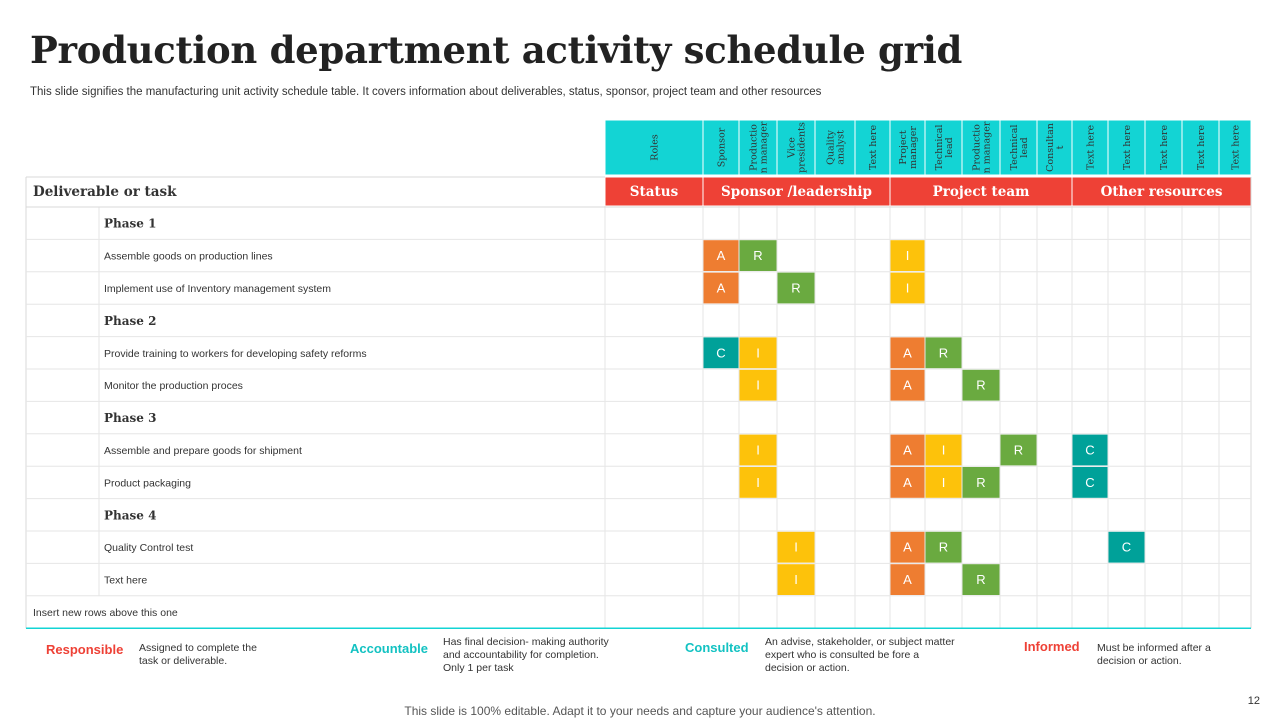  Describe the element at coordinates (125, 581) in the screenshot. I see `task-label: Text here` at that location.